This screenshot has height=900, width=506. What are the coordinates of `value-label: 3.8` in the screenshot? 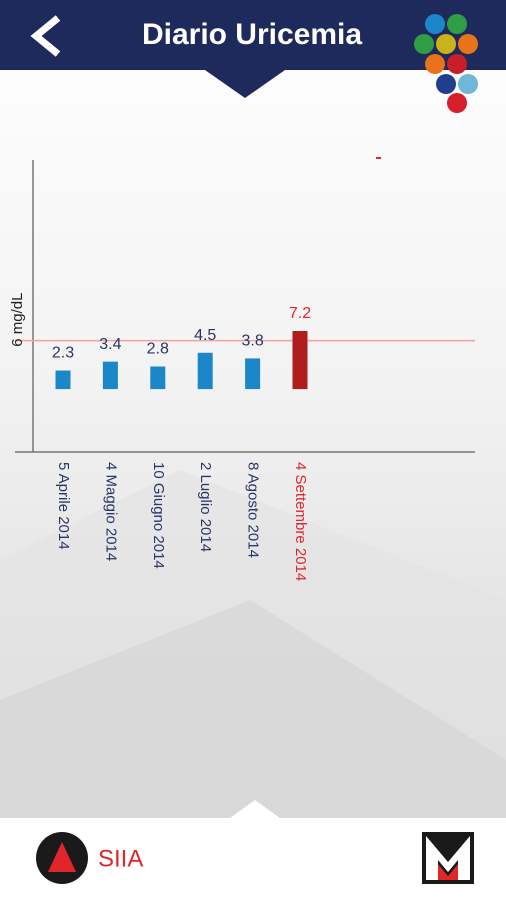 It's located at (252, 341).